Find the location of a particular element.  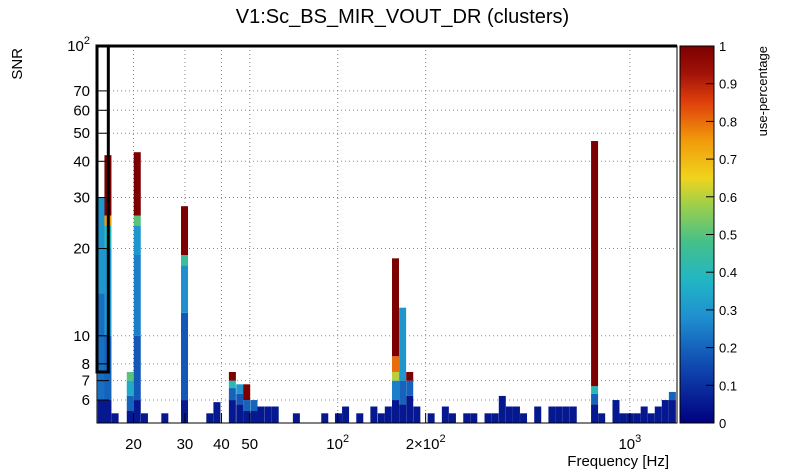

color-scale-tick-label: 0.9 is located at coordinates (728, 84).